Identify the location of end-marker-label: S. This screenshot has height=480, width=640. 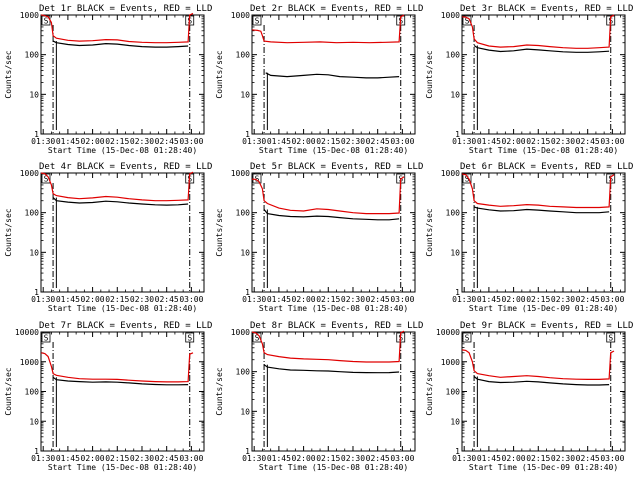
(189, 338).